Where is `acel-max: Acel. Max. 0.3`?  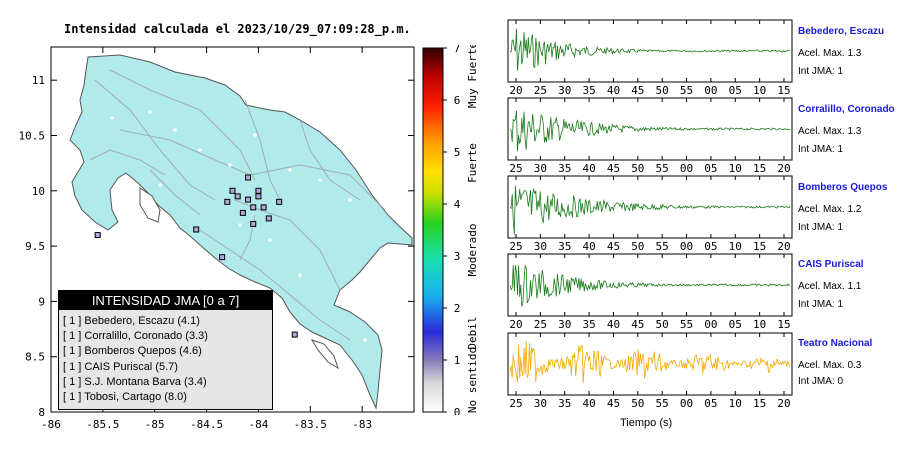 acel-max: Acel. Max. 0.3 is located at coordinates (830, 365).